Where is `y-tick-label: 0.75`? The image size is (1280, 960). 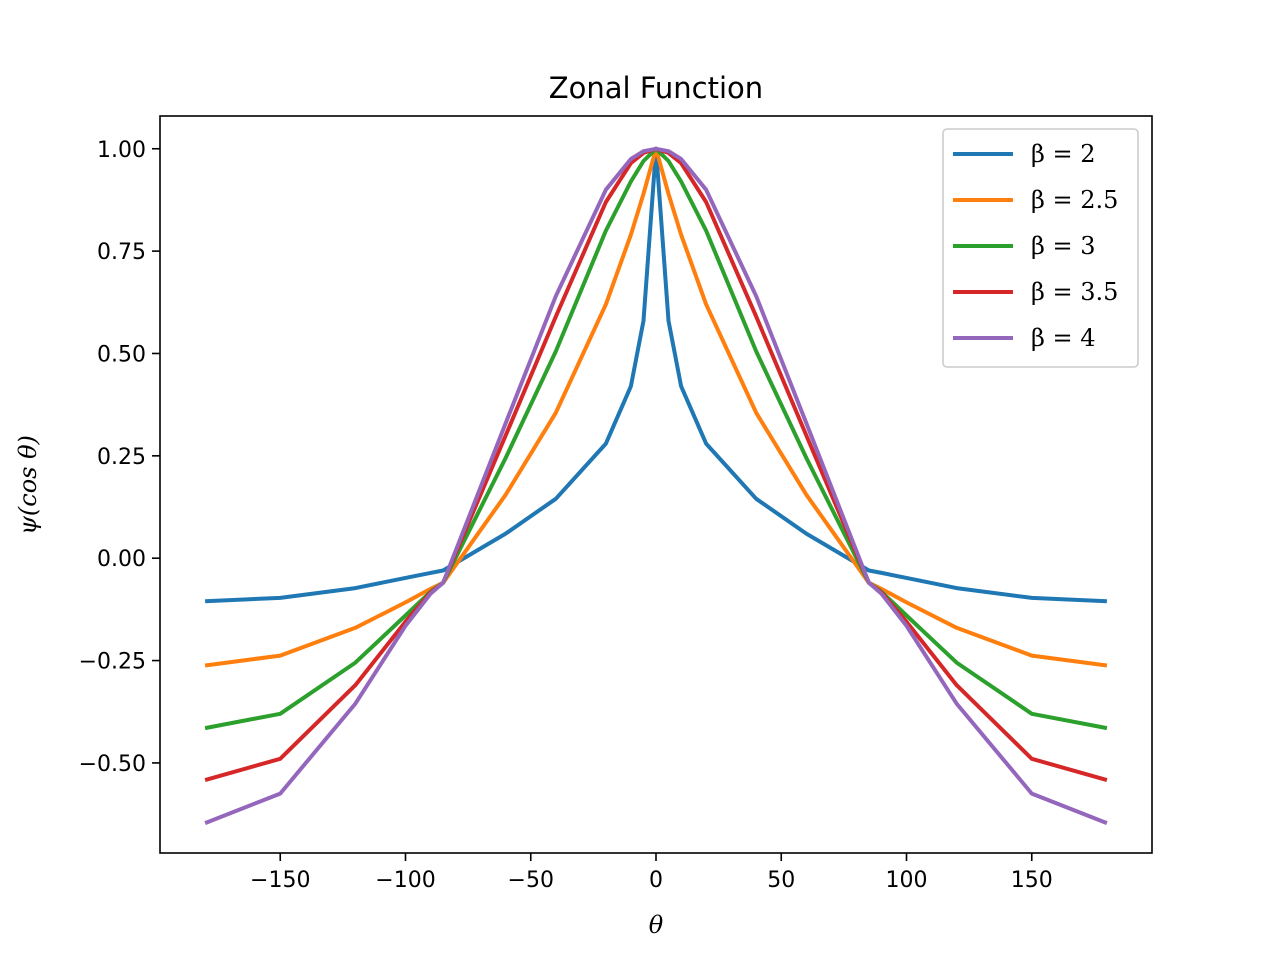
y-tick-label: 0.75 is located at coordinates (121, 252).